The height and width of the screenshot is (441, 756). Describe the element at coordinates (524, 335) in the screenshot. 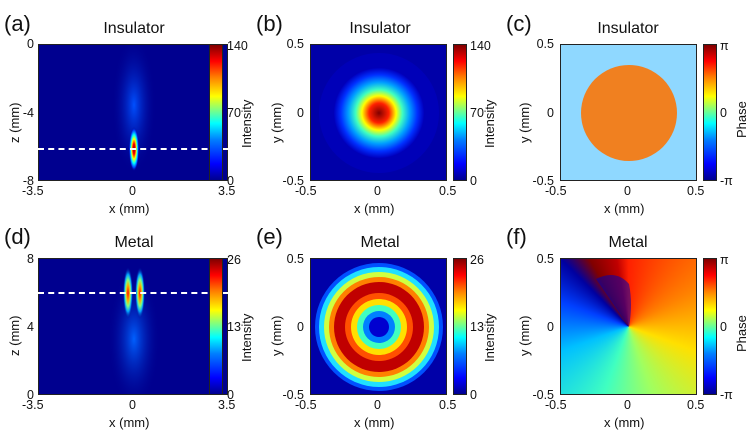

I see `ylabel-f: y (mm)` at that location.